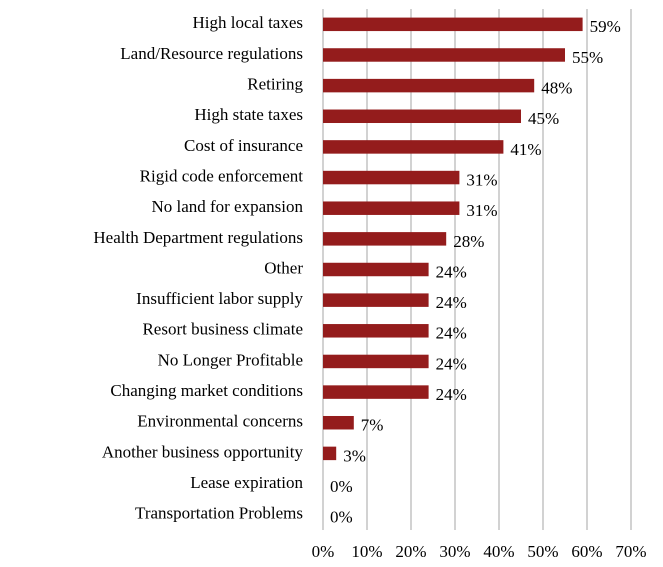 This screenshot has height=567, width=663. Describe the element at coordinates (468, 241) in the screenshot. I see `data-label: 28%` at that location.